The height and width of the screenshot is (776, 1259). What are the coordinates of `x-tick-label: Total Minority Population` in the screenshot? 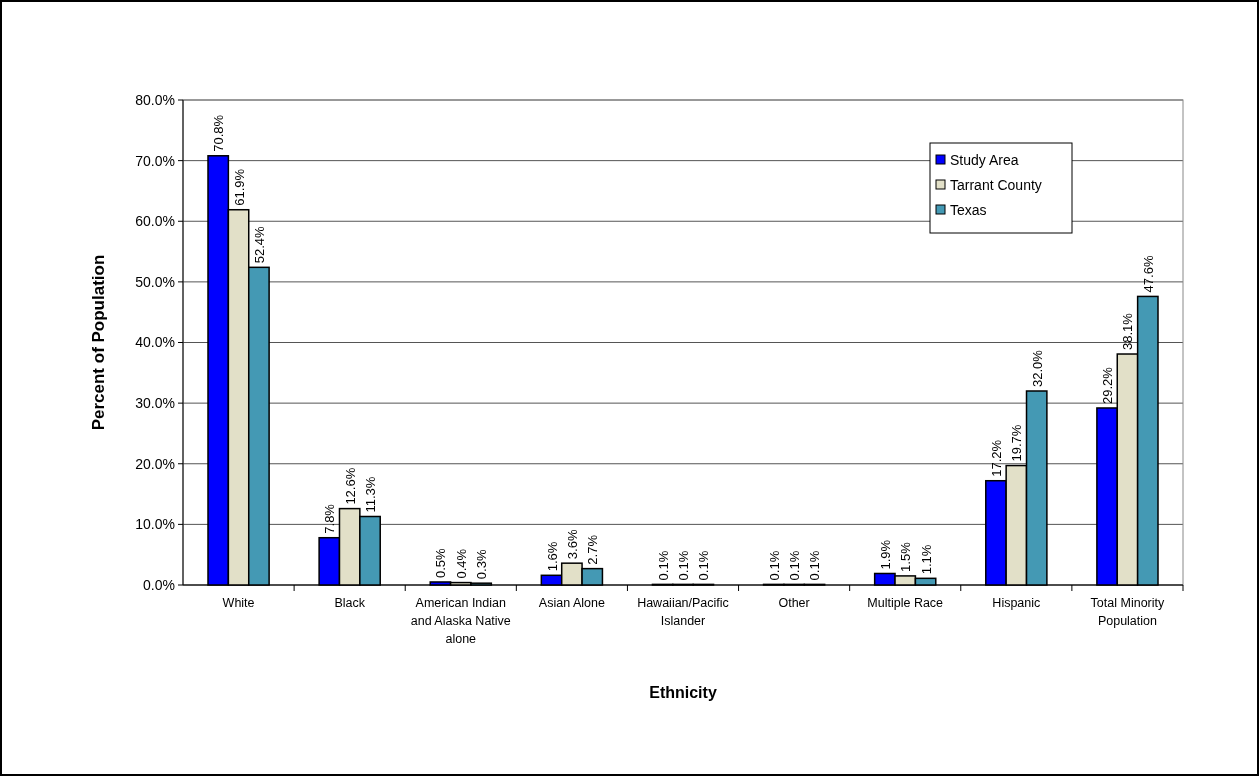 It's located at (1128, 612).